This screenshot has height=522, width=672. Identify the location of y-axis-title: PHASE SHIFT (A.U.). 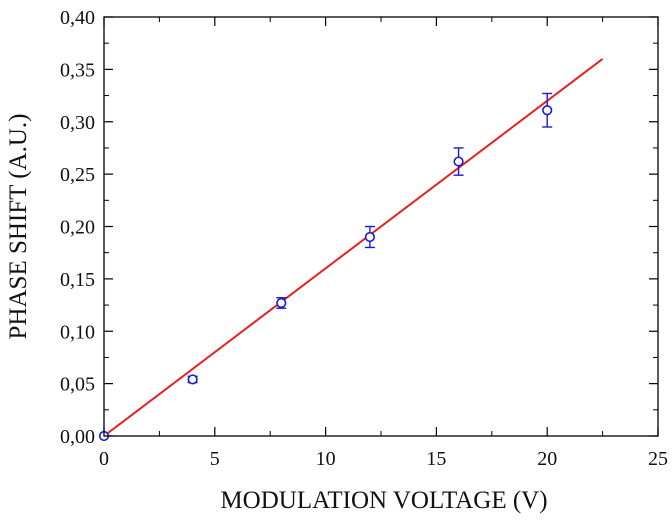
(18, 227).